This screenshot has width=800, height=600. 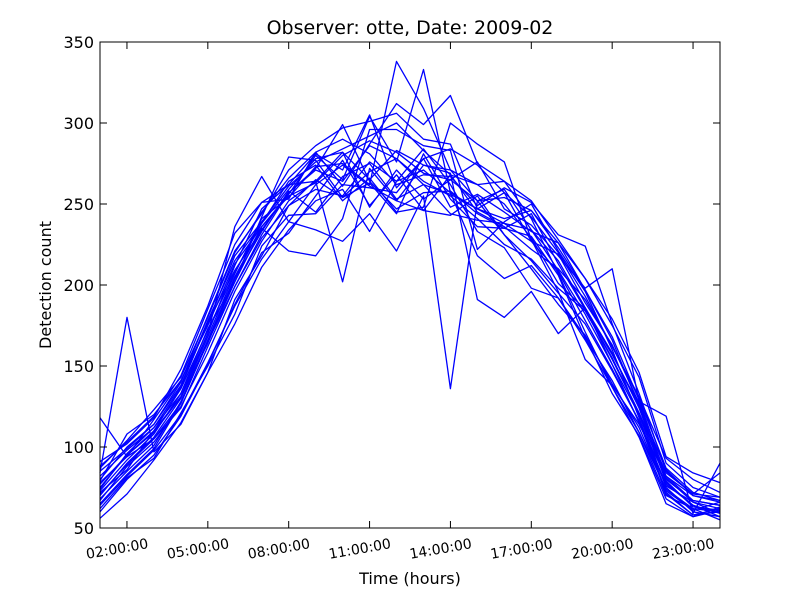 What do you see at coordinates (78, 123) in the screenshot?
I see `y-tick-label: 300` at bounding box center [78, 123].